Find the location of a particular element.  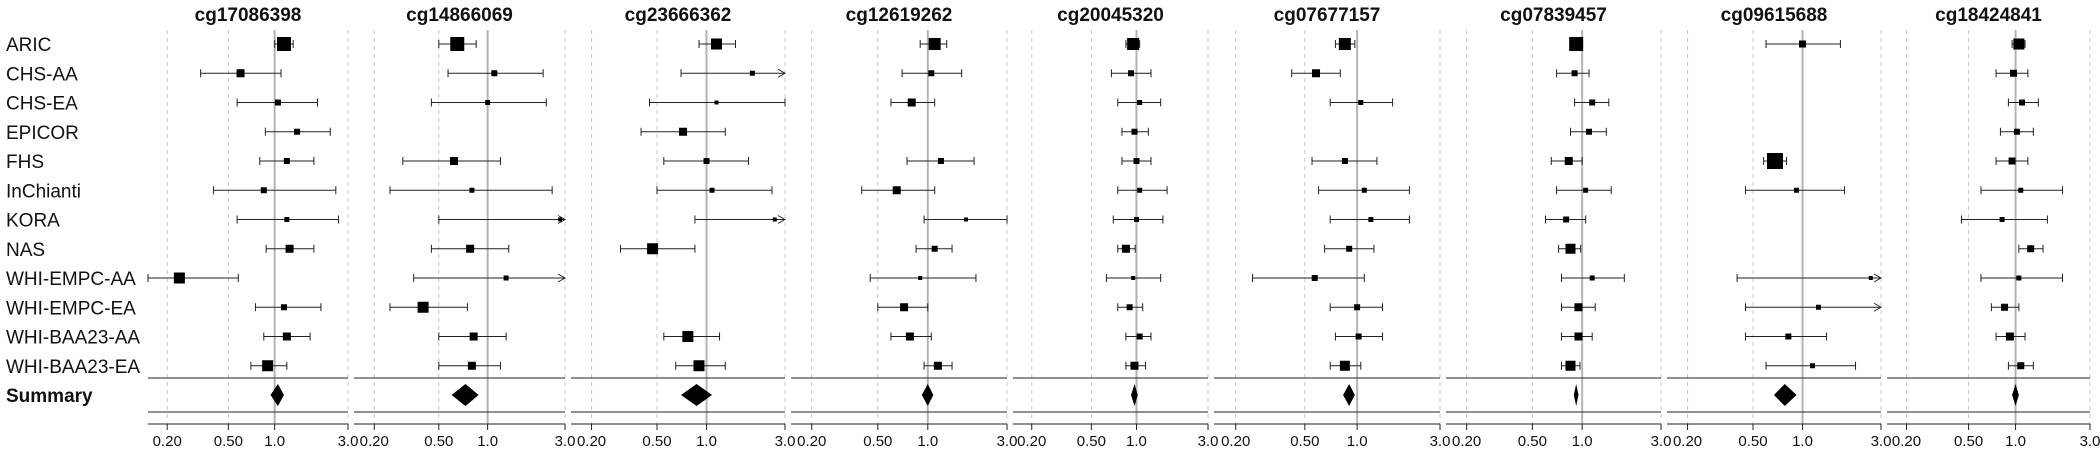

study-label: EPICOR is located at coordinates (42, 133).